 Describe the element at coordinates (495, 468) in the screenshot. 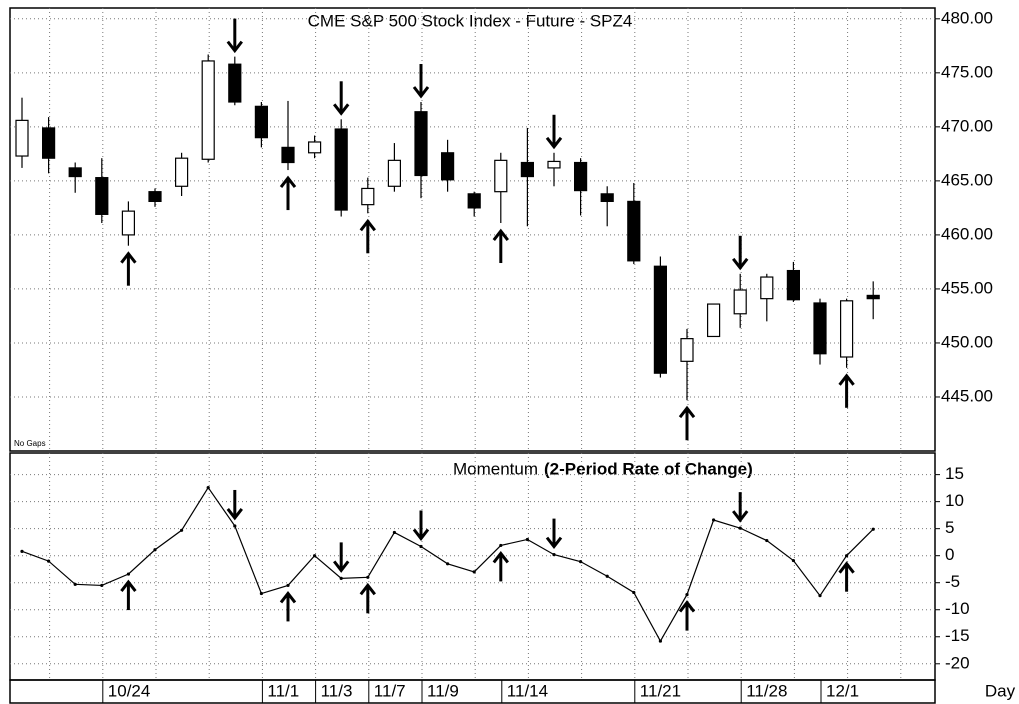

I see `momentum-title: Momentum` at that location.